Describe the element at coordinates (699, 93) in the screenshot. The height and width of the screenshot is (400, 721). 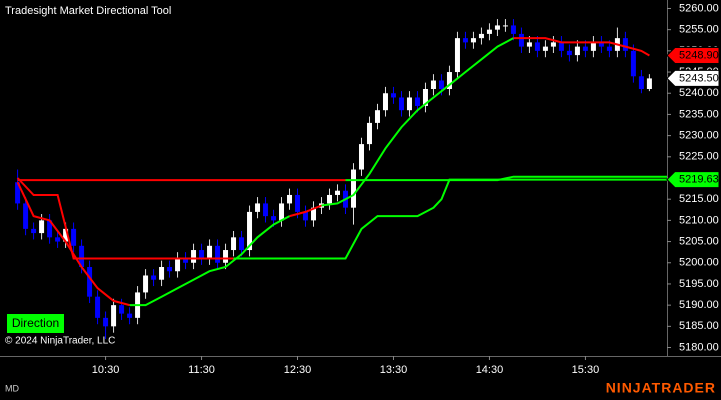
I see `y-tick-label: 5240.00` at that location.